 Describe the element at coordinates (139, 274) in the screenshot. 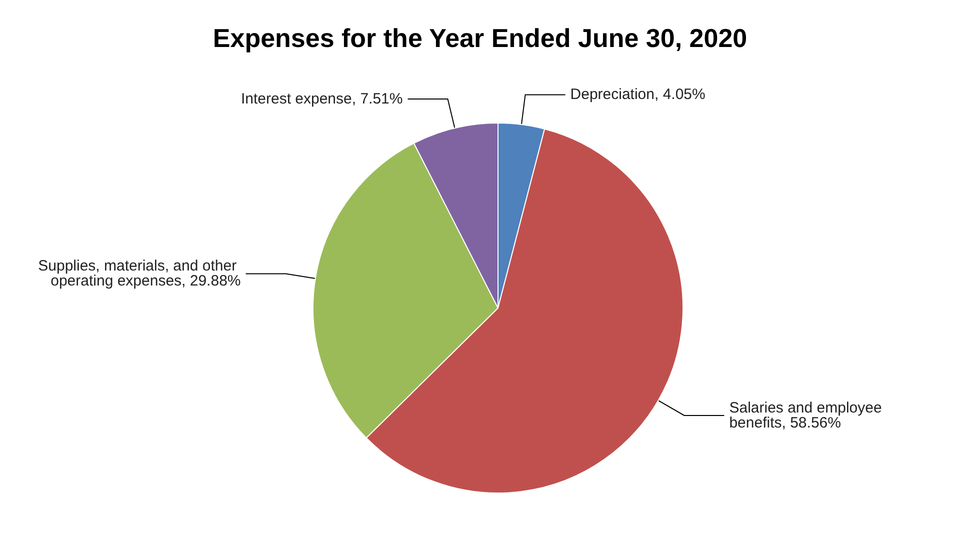

I see `slice-label: Supplies, materials, and other operating expenses, 29.88%` at that location.